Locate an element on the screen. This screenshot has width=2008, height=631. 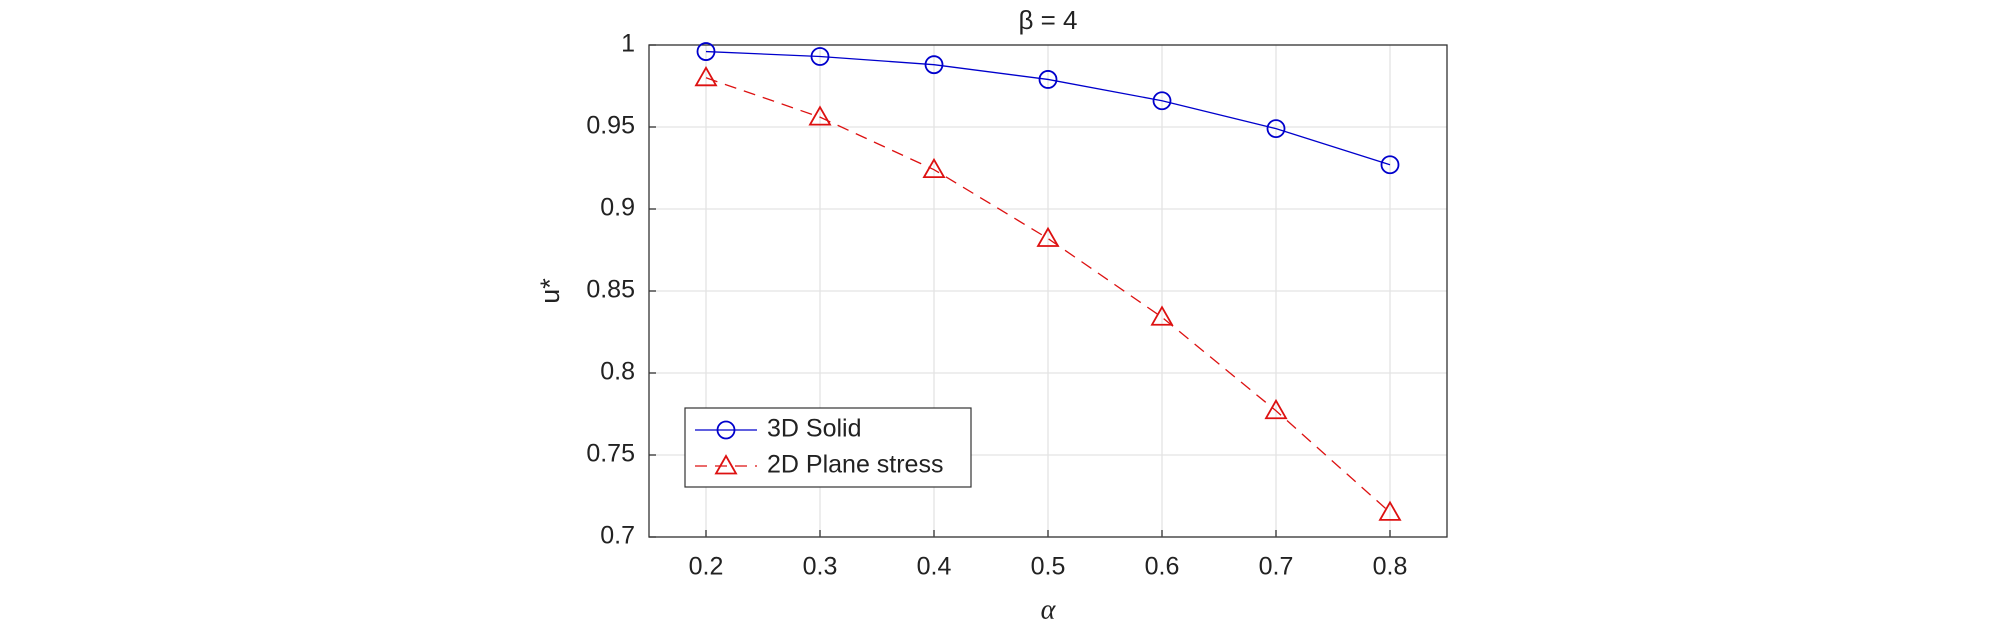
x-tick-label: 0.2 is located at coordinates (706, 567).